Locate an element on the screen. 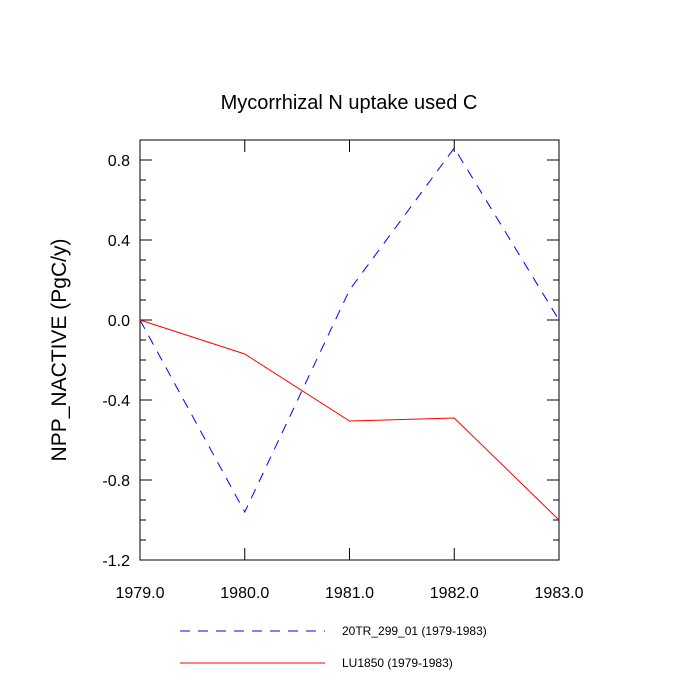 This screenshot has width=700, height=700. y-tick-label: 0.4 is located at coordinates (119, 241).